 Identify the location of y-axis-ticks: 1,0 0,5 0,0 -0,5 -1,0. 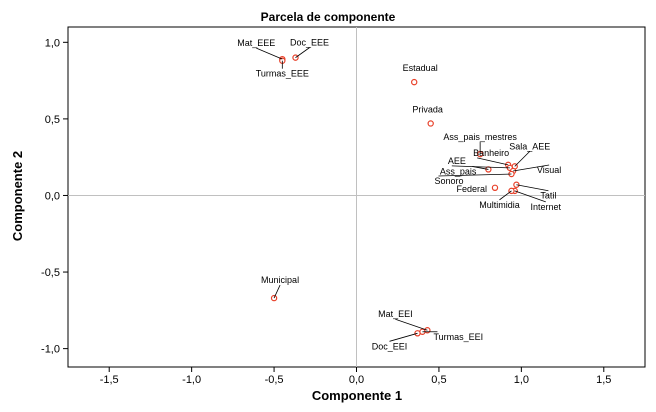
(54, 196).